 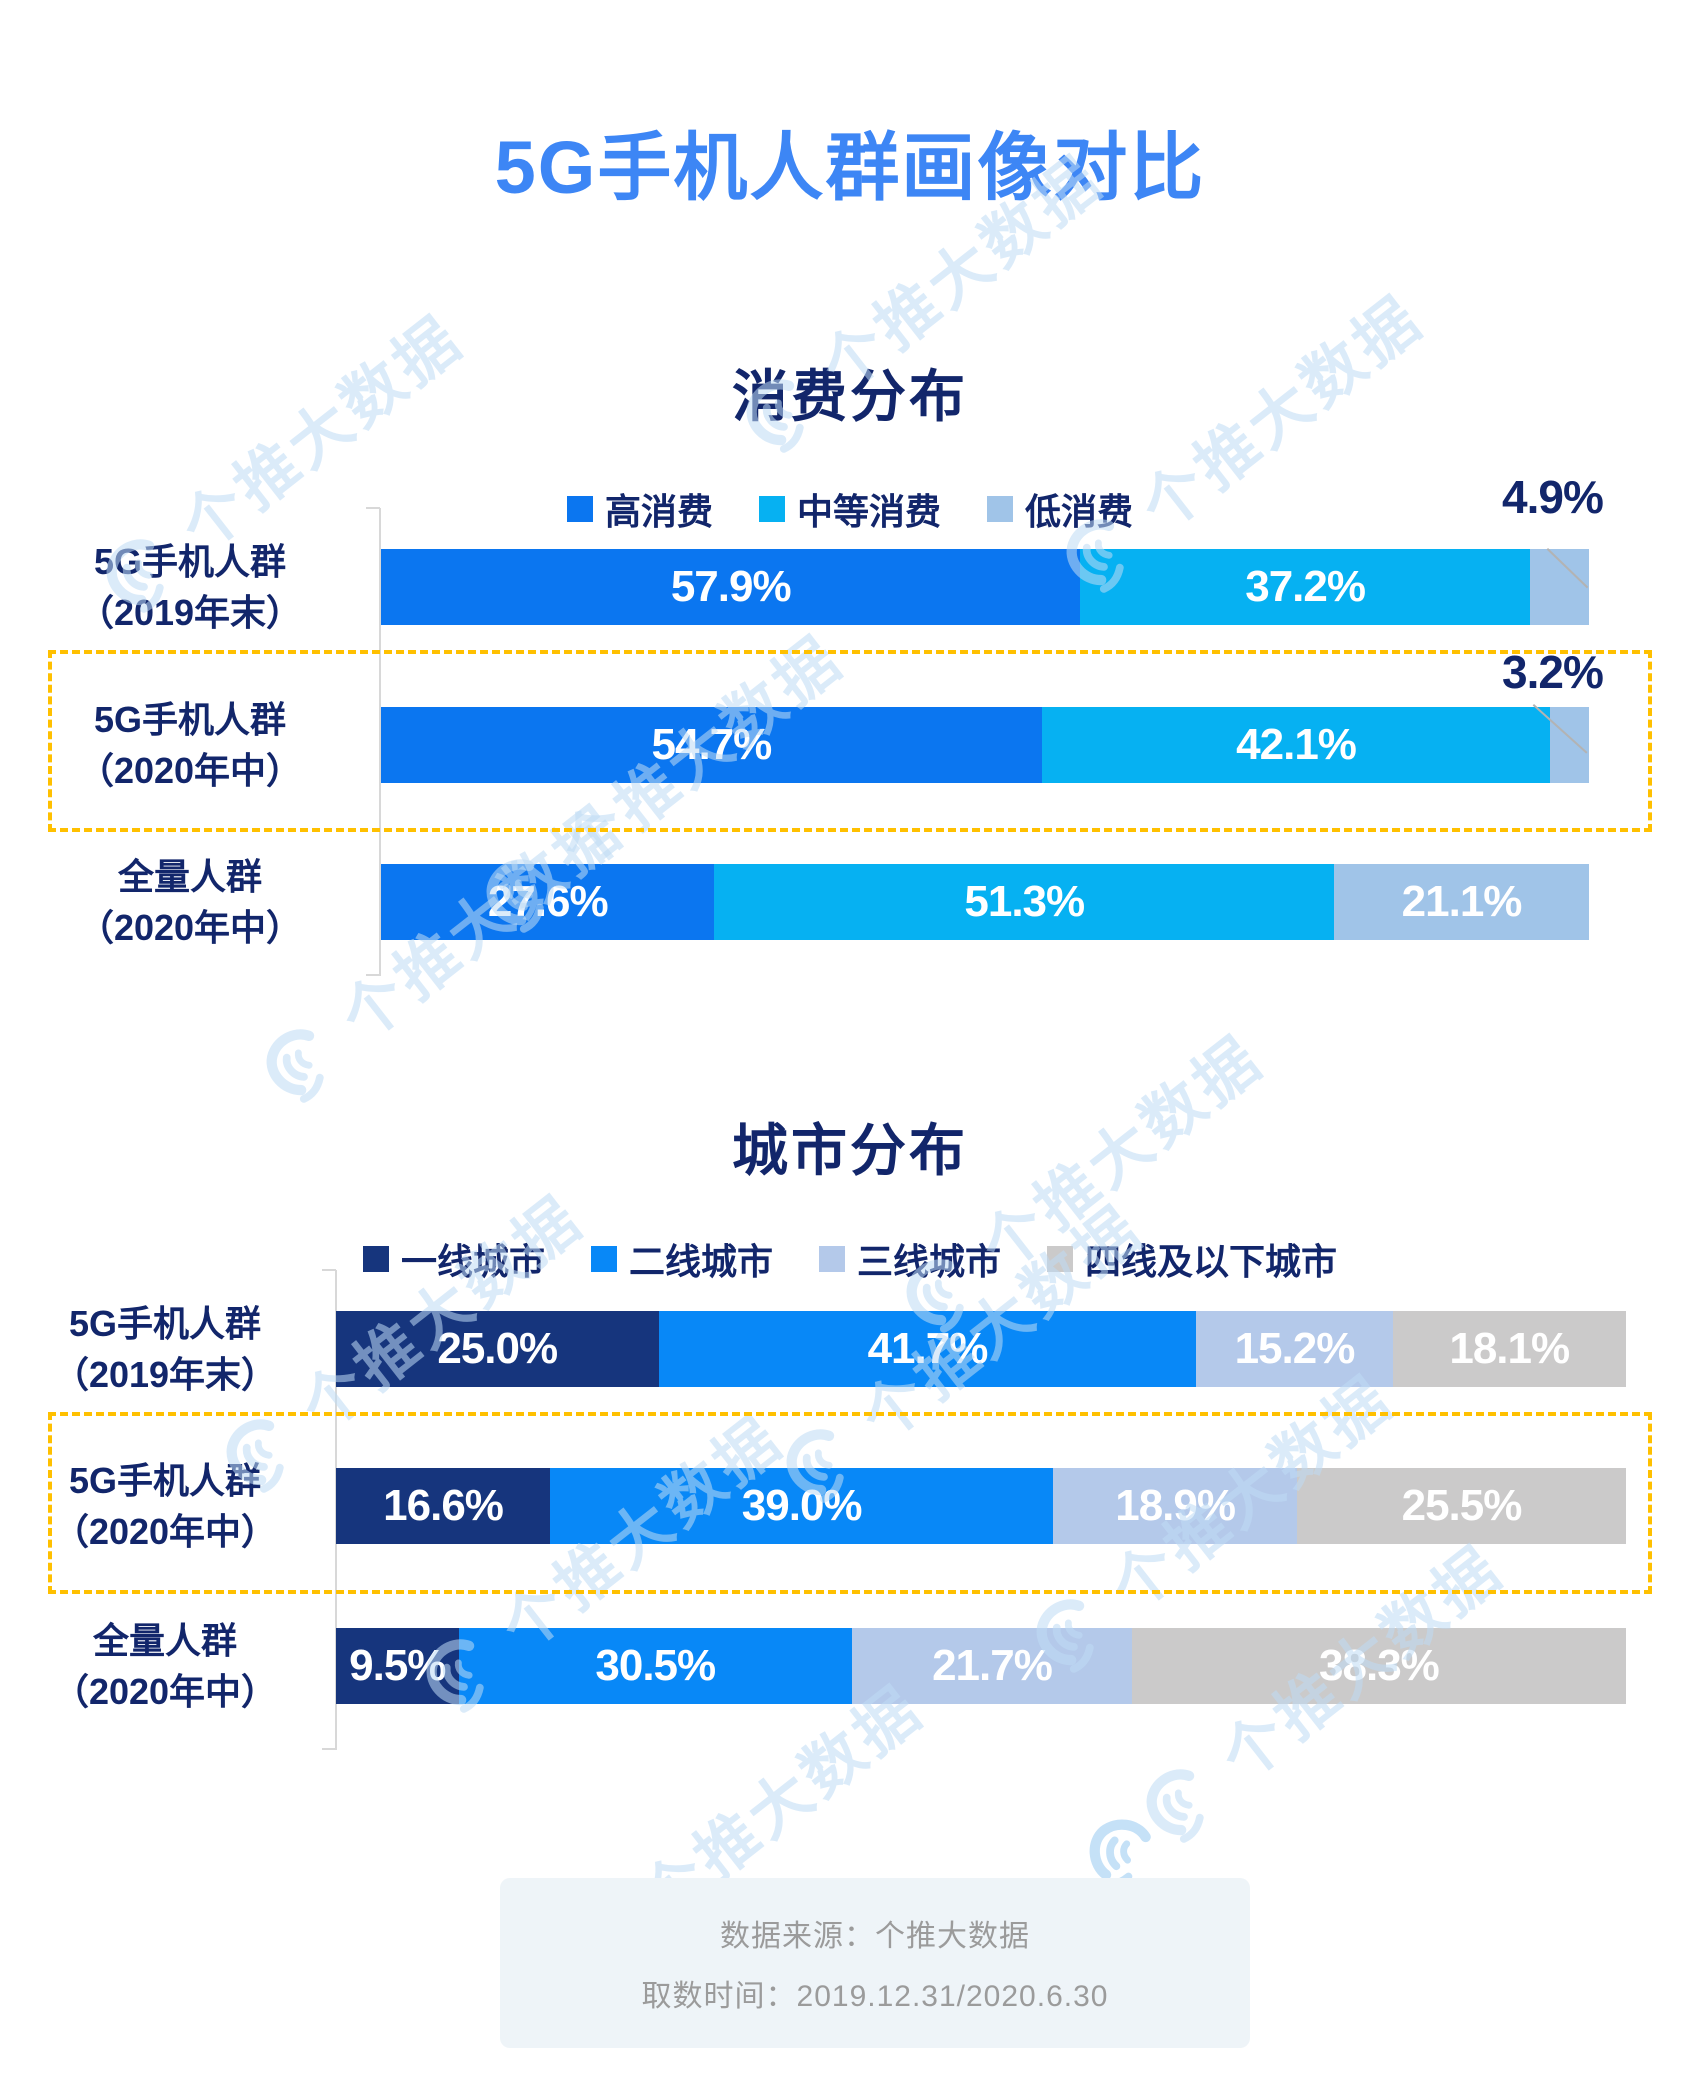 I want to click on legend-item-medium: 中等消费, so click(x=849, y=509).